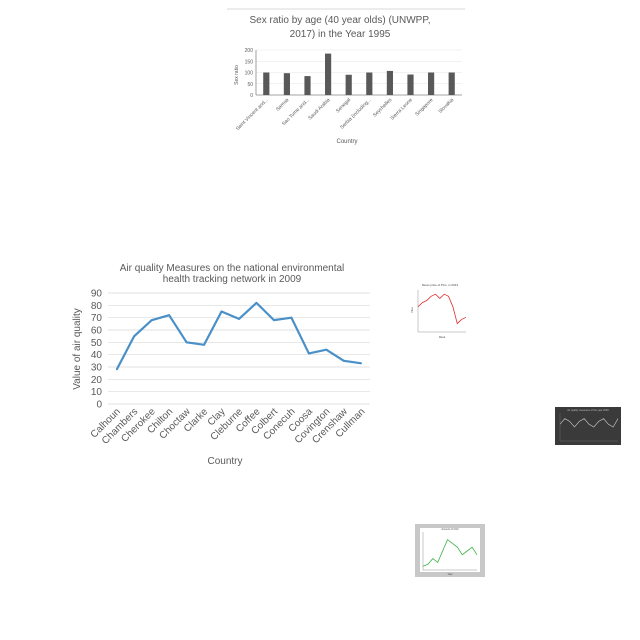 The width and height of the screenshot is (640, 640). What do you see at coordinates (97, 331) in the screenshot?
I see `y-tick-label: 60` at bounding box center [97, 331].